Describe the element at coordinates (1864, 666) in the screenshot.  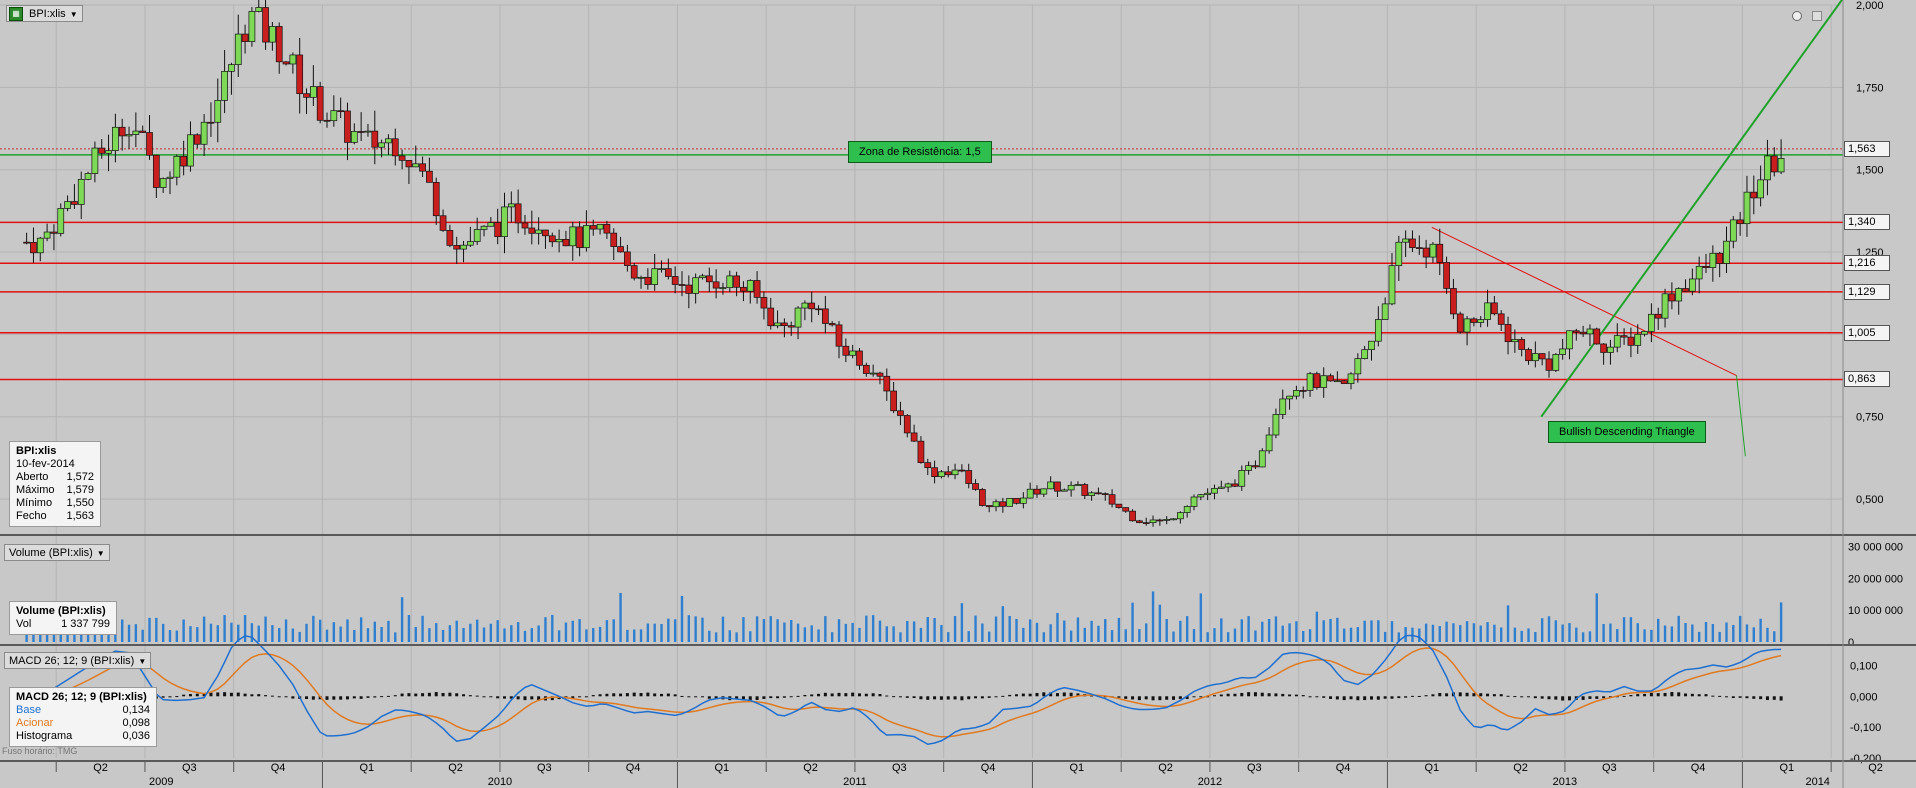
I see `macd-tick-label: 0,100` at that location.